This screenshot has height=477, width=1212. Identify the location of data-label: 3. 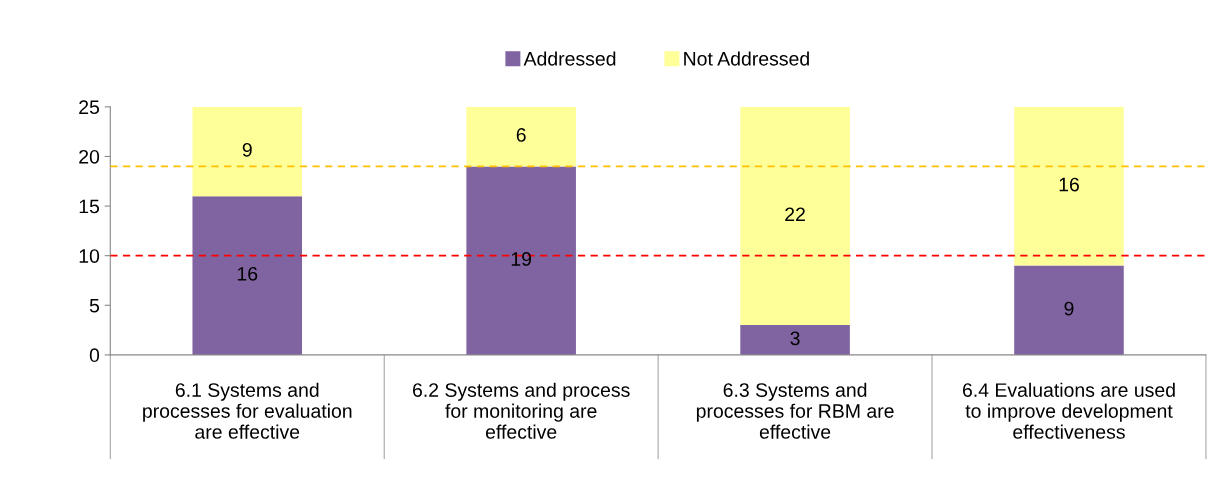
(795, 338).